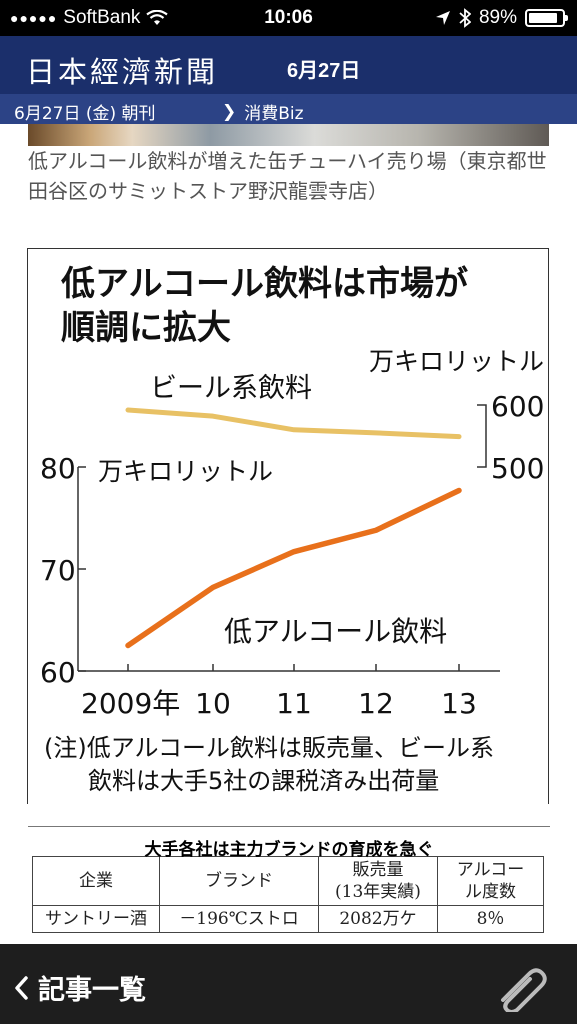 The image size is (577, 1024). What do you see at coordinates (269, 748) in the screenshot?
I see `chart-note-line1: (注)低アルコール飲料は販売量、ビール系` at bounding box center [269, 748].